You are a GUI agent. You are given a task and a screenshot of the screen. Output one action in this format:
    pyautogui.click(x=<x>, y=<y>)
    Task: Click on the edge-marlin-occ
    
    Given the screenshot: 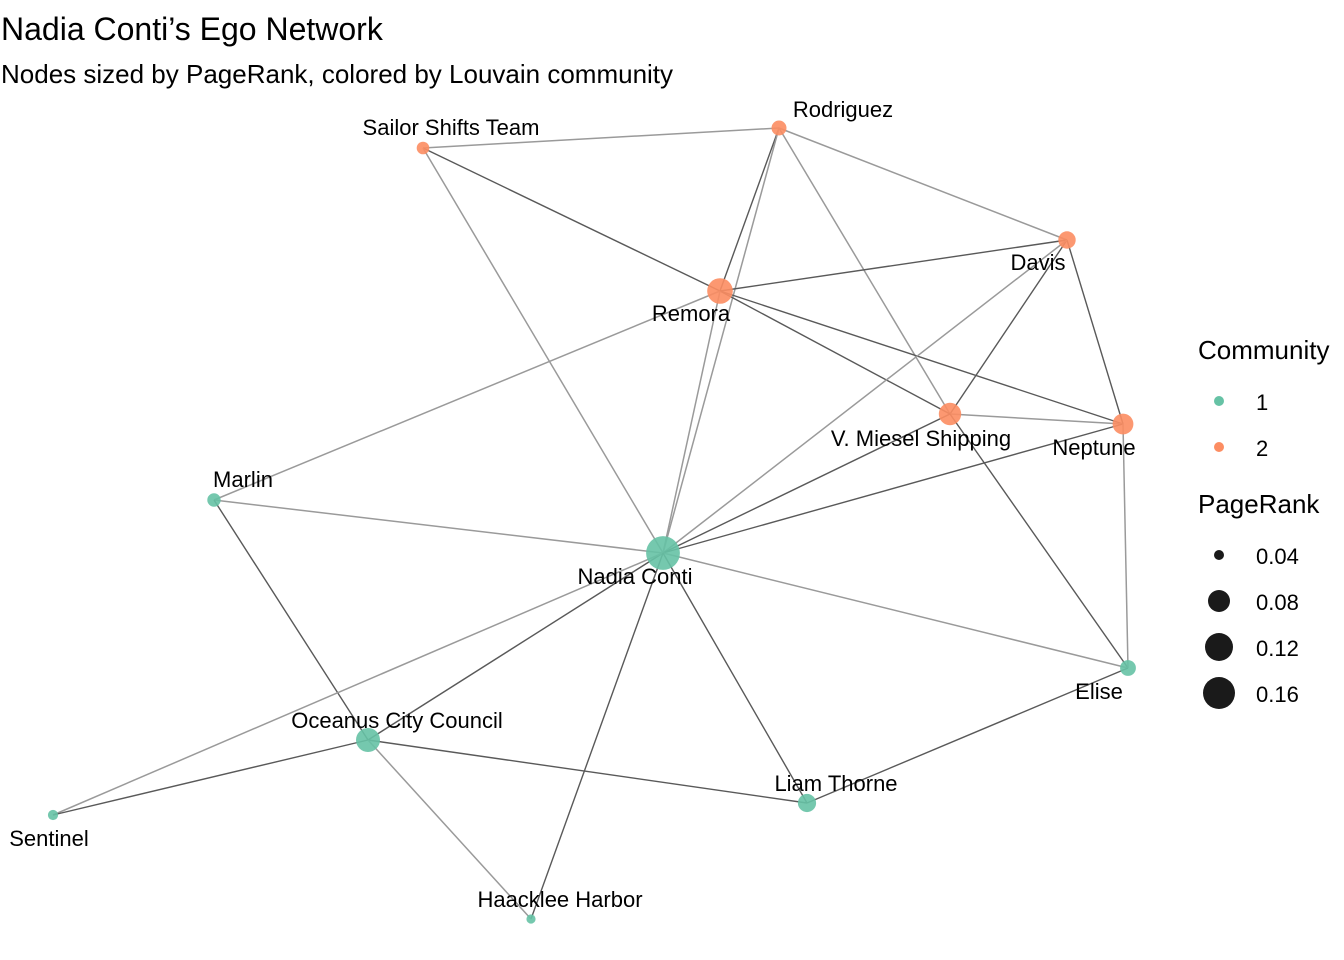 What is the action you would take?
    pyautogui.click(x=291, y=620)
    